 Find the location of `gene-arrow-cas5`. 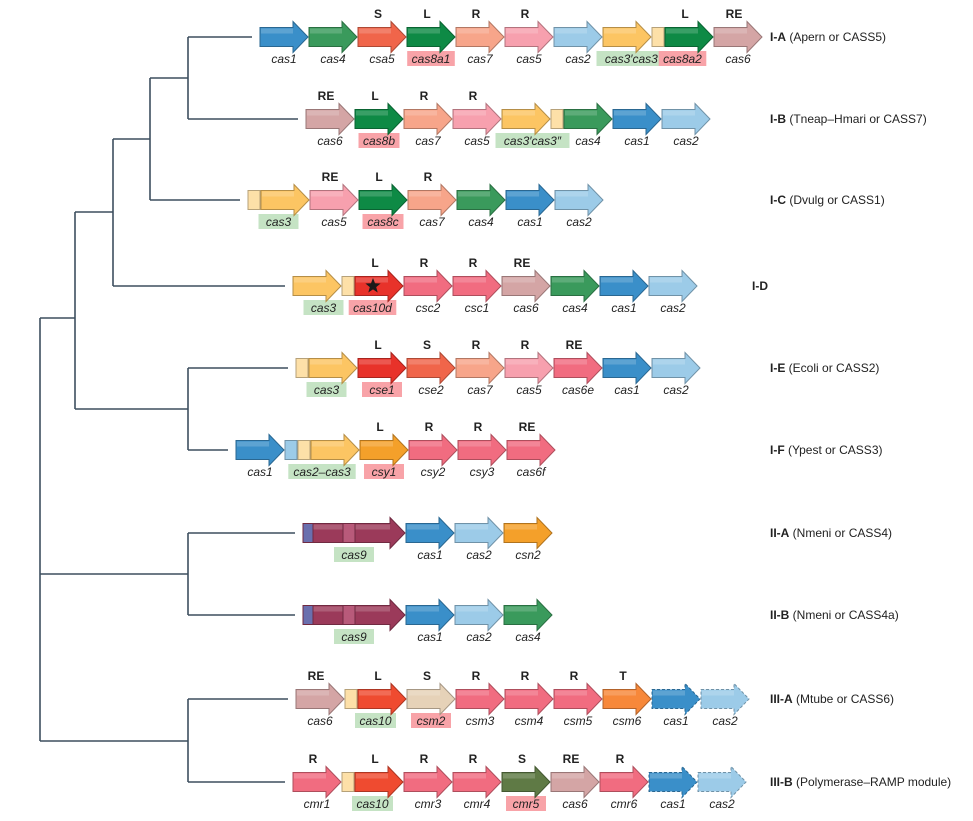

gene-arrow-cas5 is located at coordinates (334, 200).